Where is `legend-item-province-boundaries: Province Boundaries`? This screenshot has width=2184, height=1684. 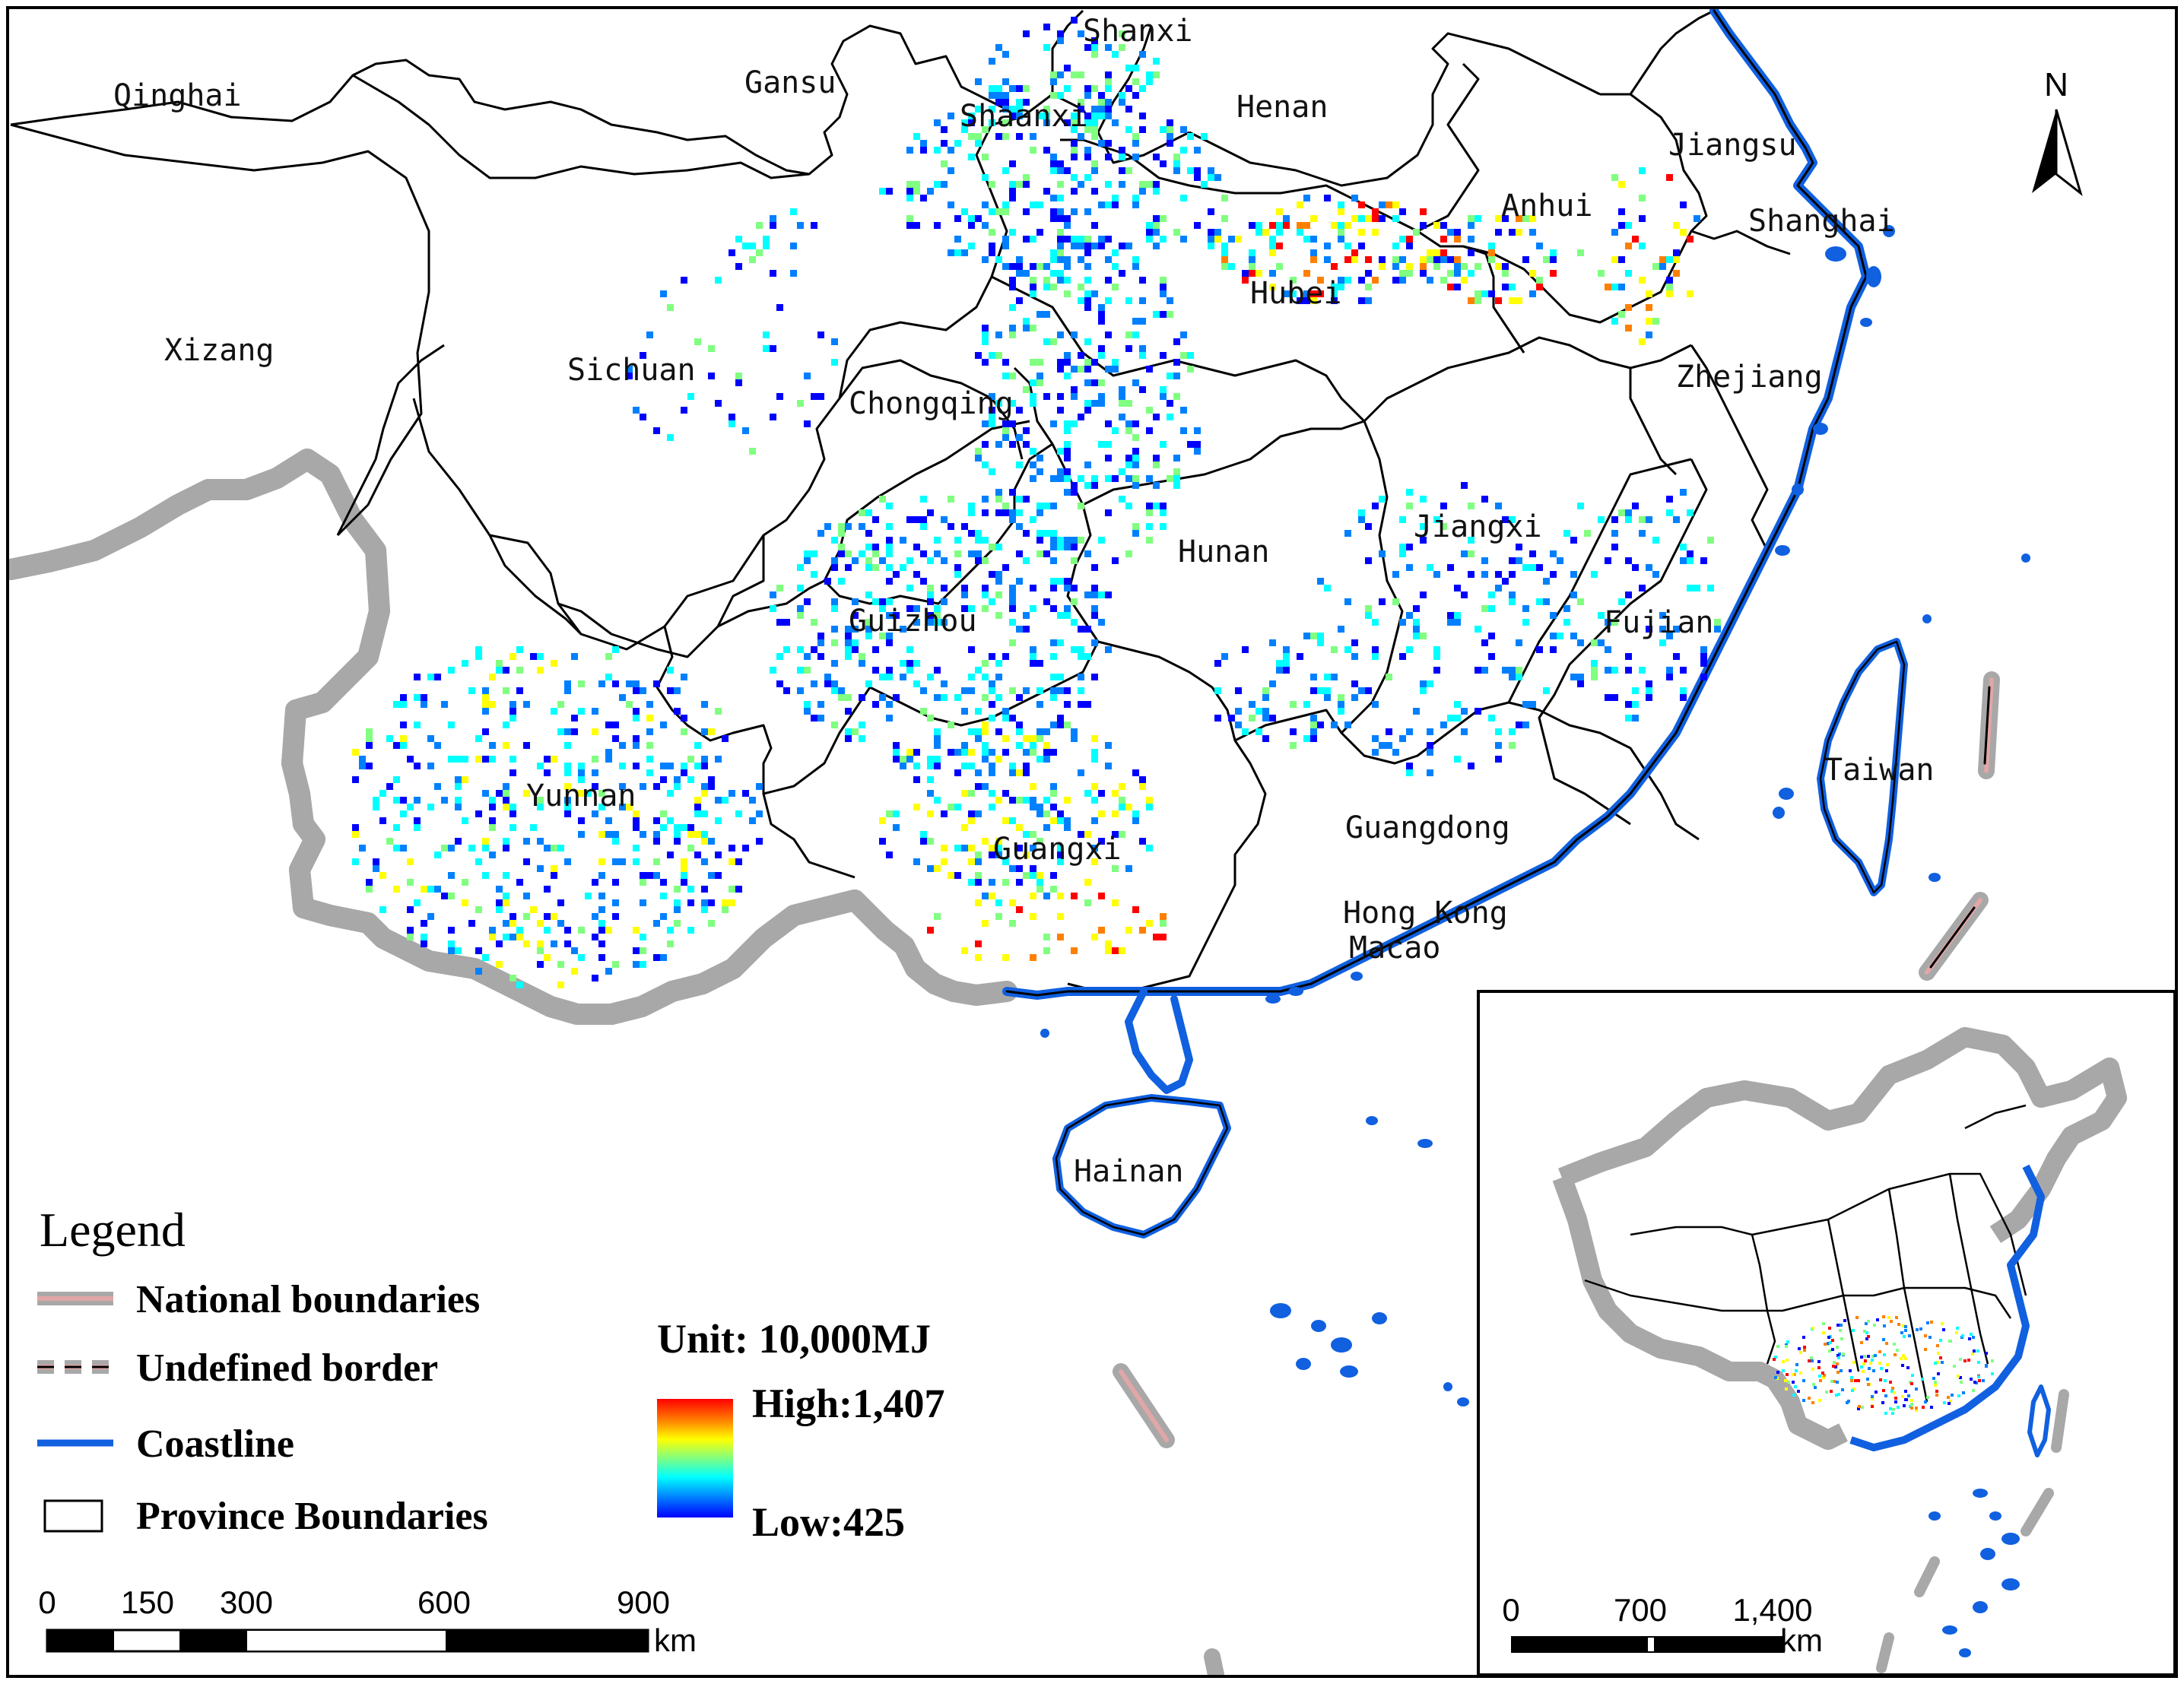 legend-item-province-boundaries: Province Boundaries is located at coordinates (265, 1517).